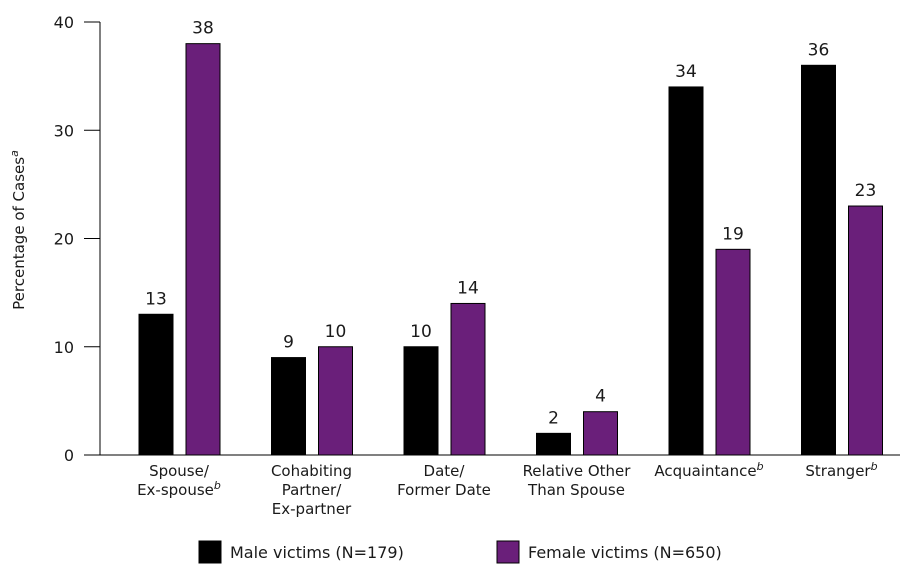 This screenshot has height=565, width=908. Describe the element at coordinates (421, 401) in the screenshot. I see `bar-s0-c2` at that location.